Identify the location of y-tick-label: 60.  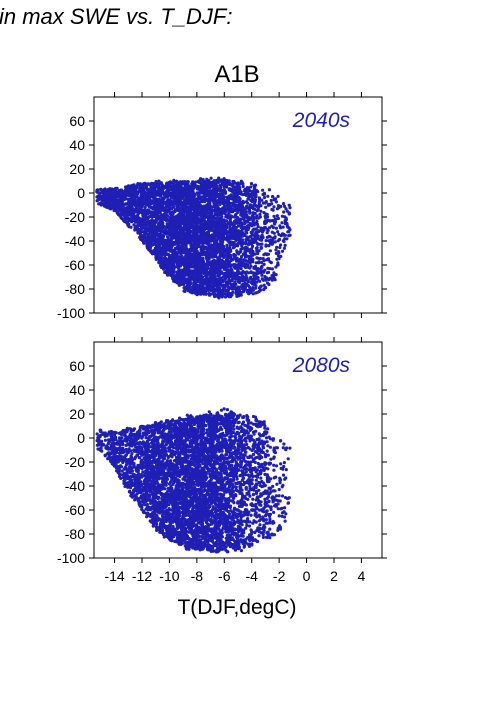
(77, 121).